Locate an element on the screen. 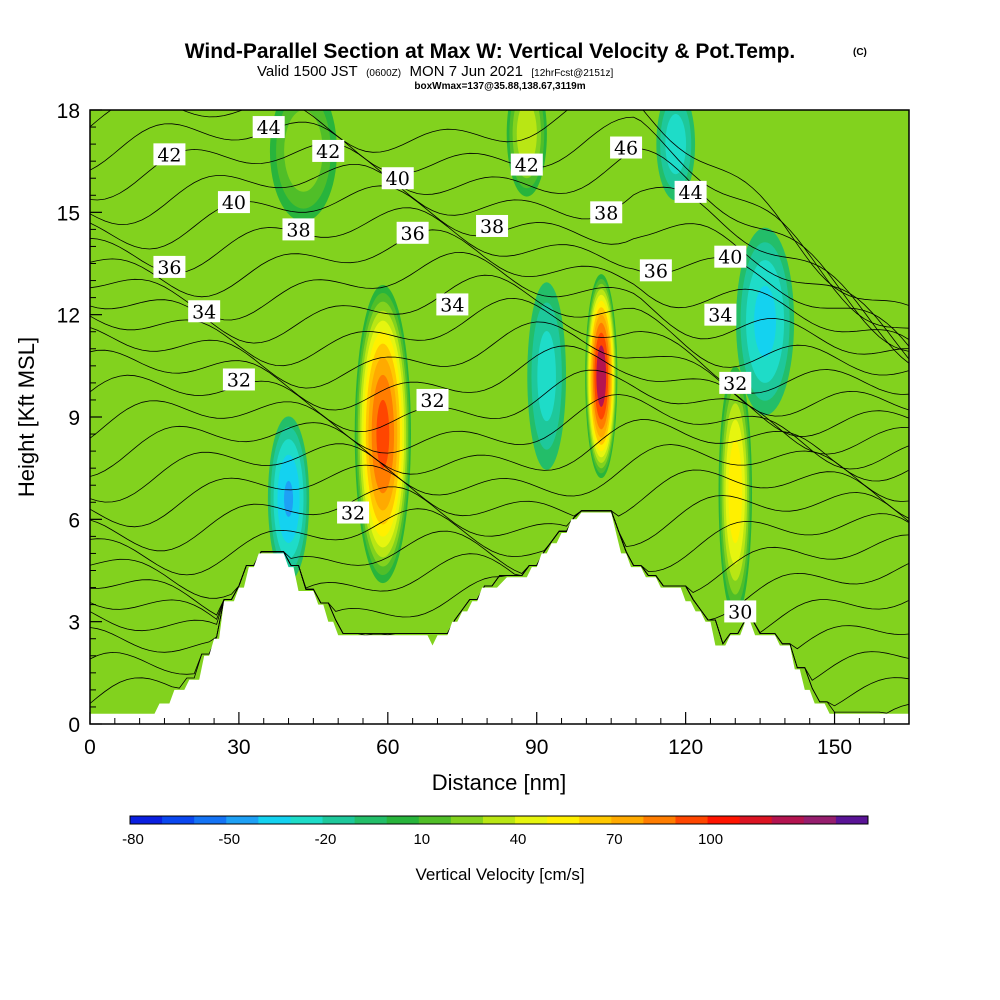  box-wmax-info: boxWmax=137@35.88,138.67,3119m is located at coordinates (499, 86).